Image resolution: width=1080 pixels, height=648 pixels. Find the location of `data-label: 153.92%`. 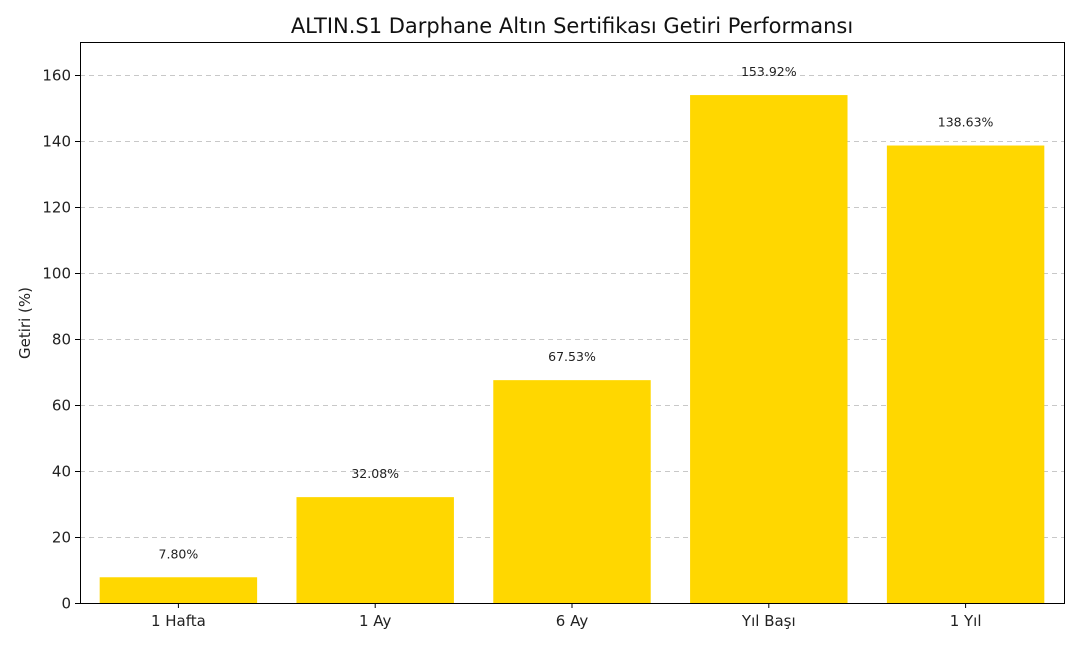

data-label: 153.92% is located at coordinates (769, 71).